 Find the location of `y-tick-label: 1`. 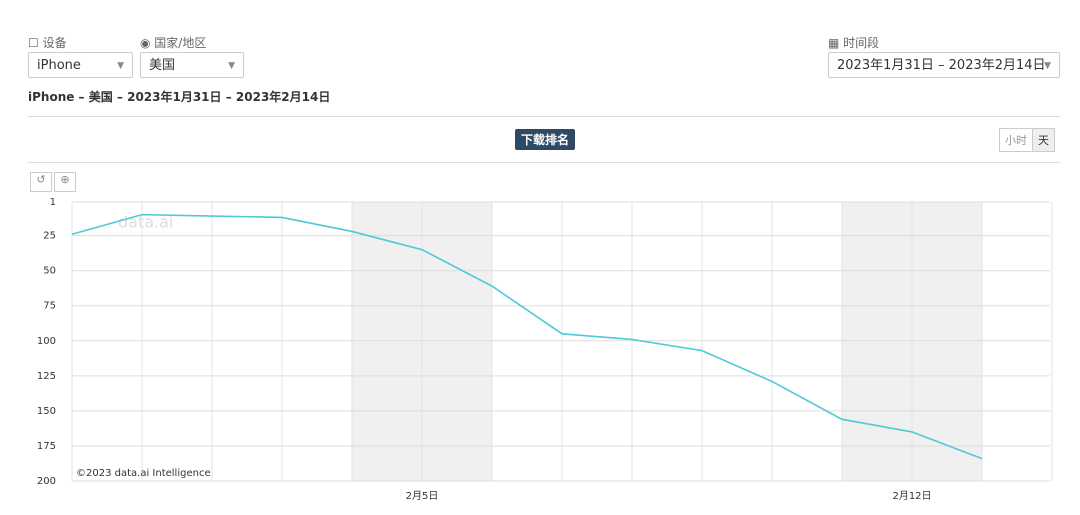

y-tick-label: 1 is located at coordinates (53, 202).